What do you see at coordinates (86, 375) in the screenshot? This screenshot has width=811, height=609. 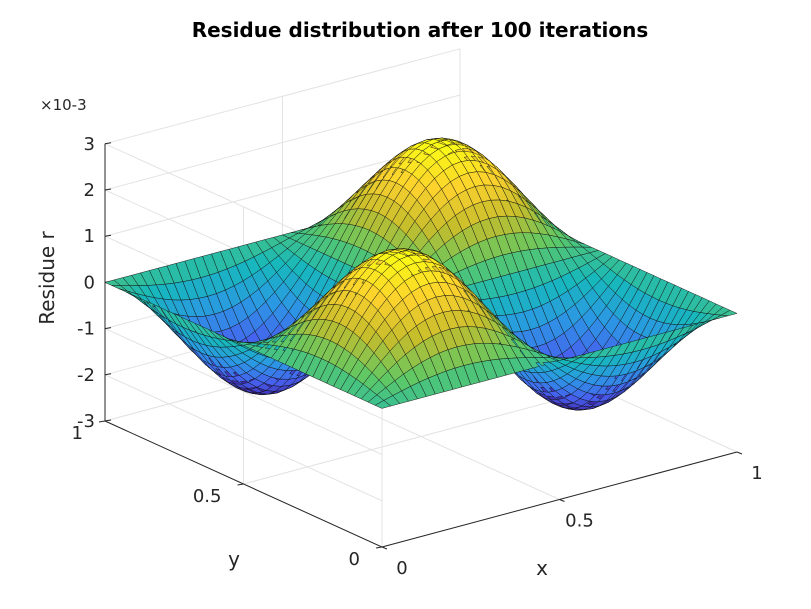 I see `z-tick-label: -2` at bounding box center [86, 375].